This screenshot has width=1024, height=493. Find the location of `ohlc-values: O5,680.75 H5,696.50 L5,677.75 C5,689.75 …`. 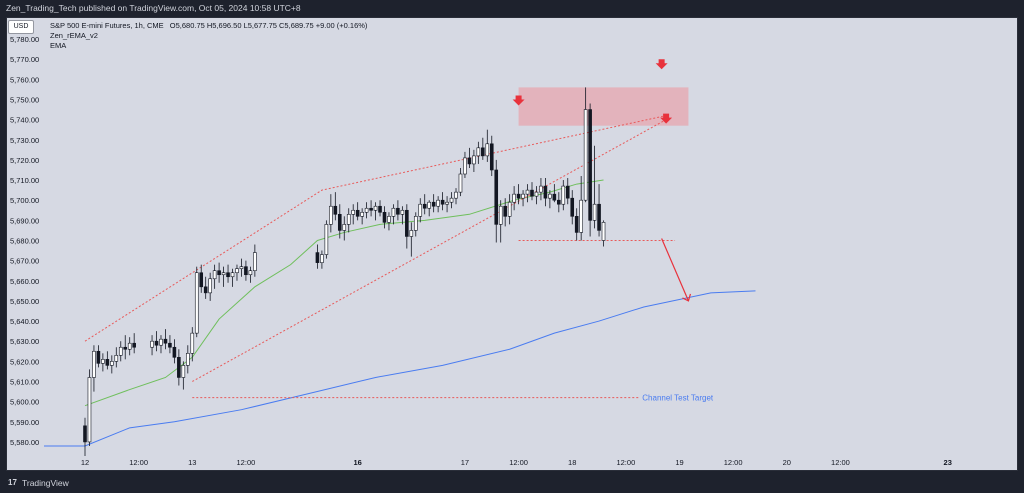

ohlc-values: O5,680.75 H5,696.50 L5,677.75 C5,689.75 … is located at coordinates (268, 25).